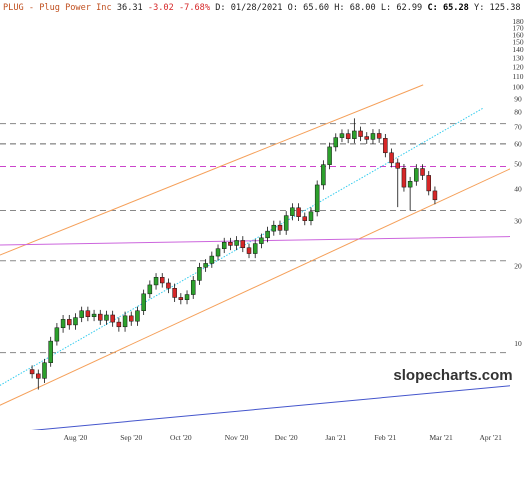  I want to click on x-tick-label: Nov '20, so click(237, 437).